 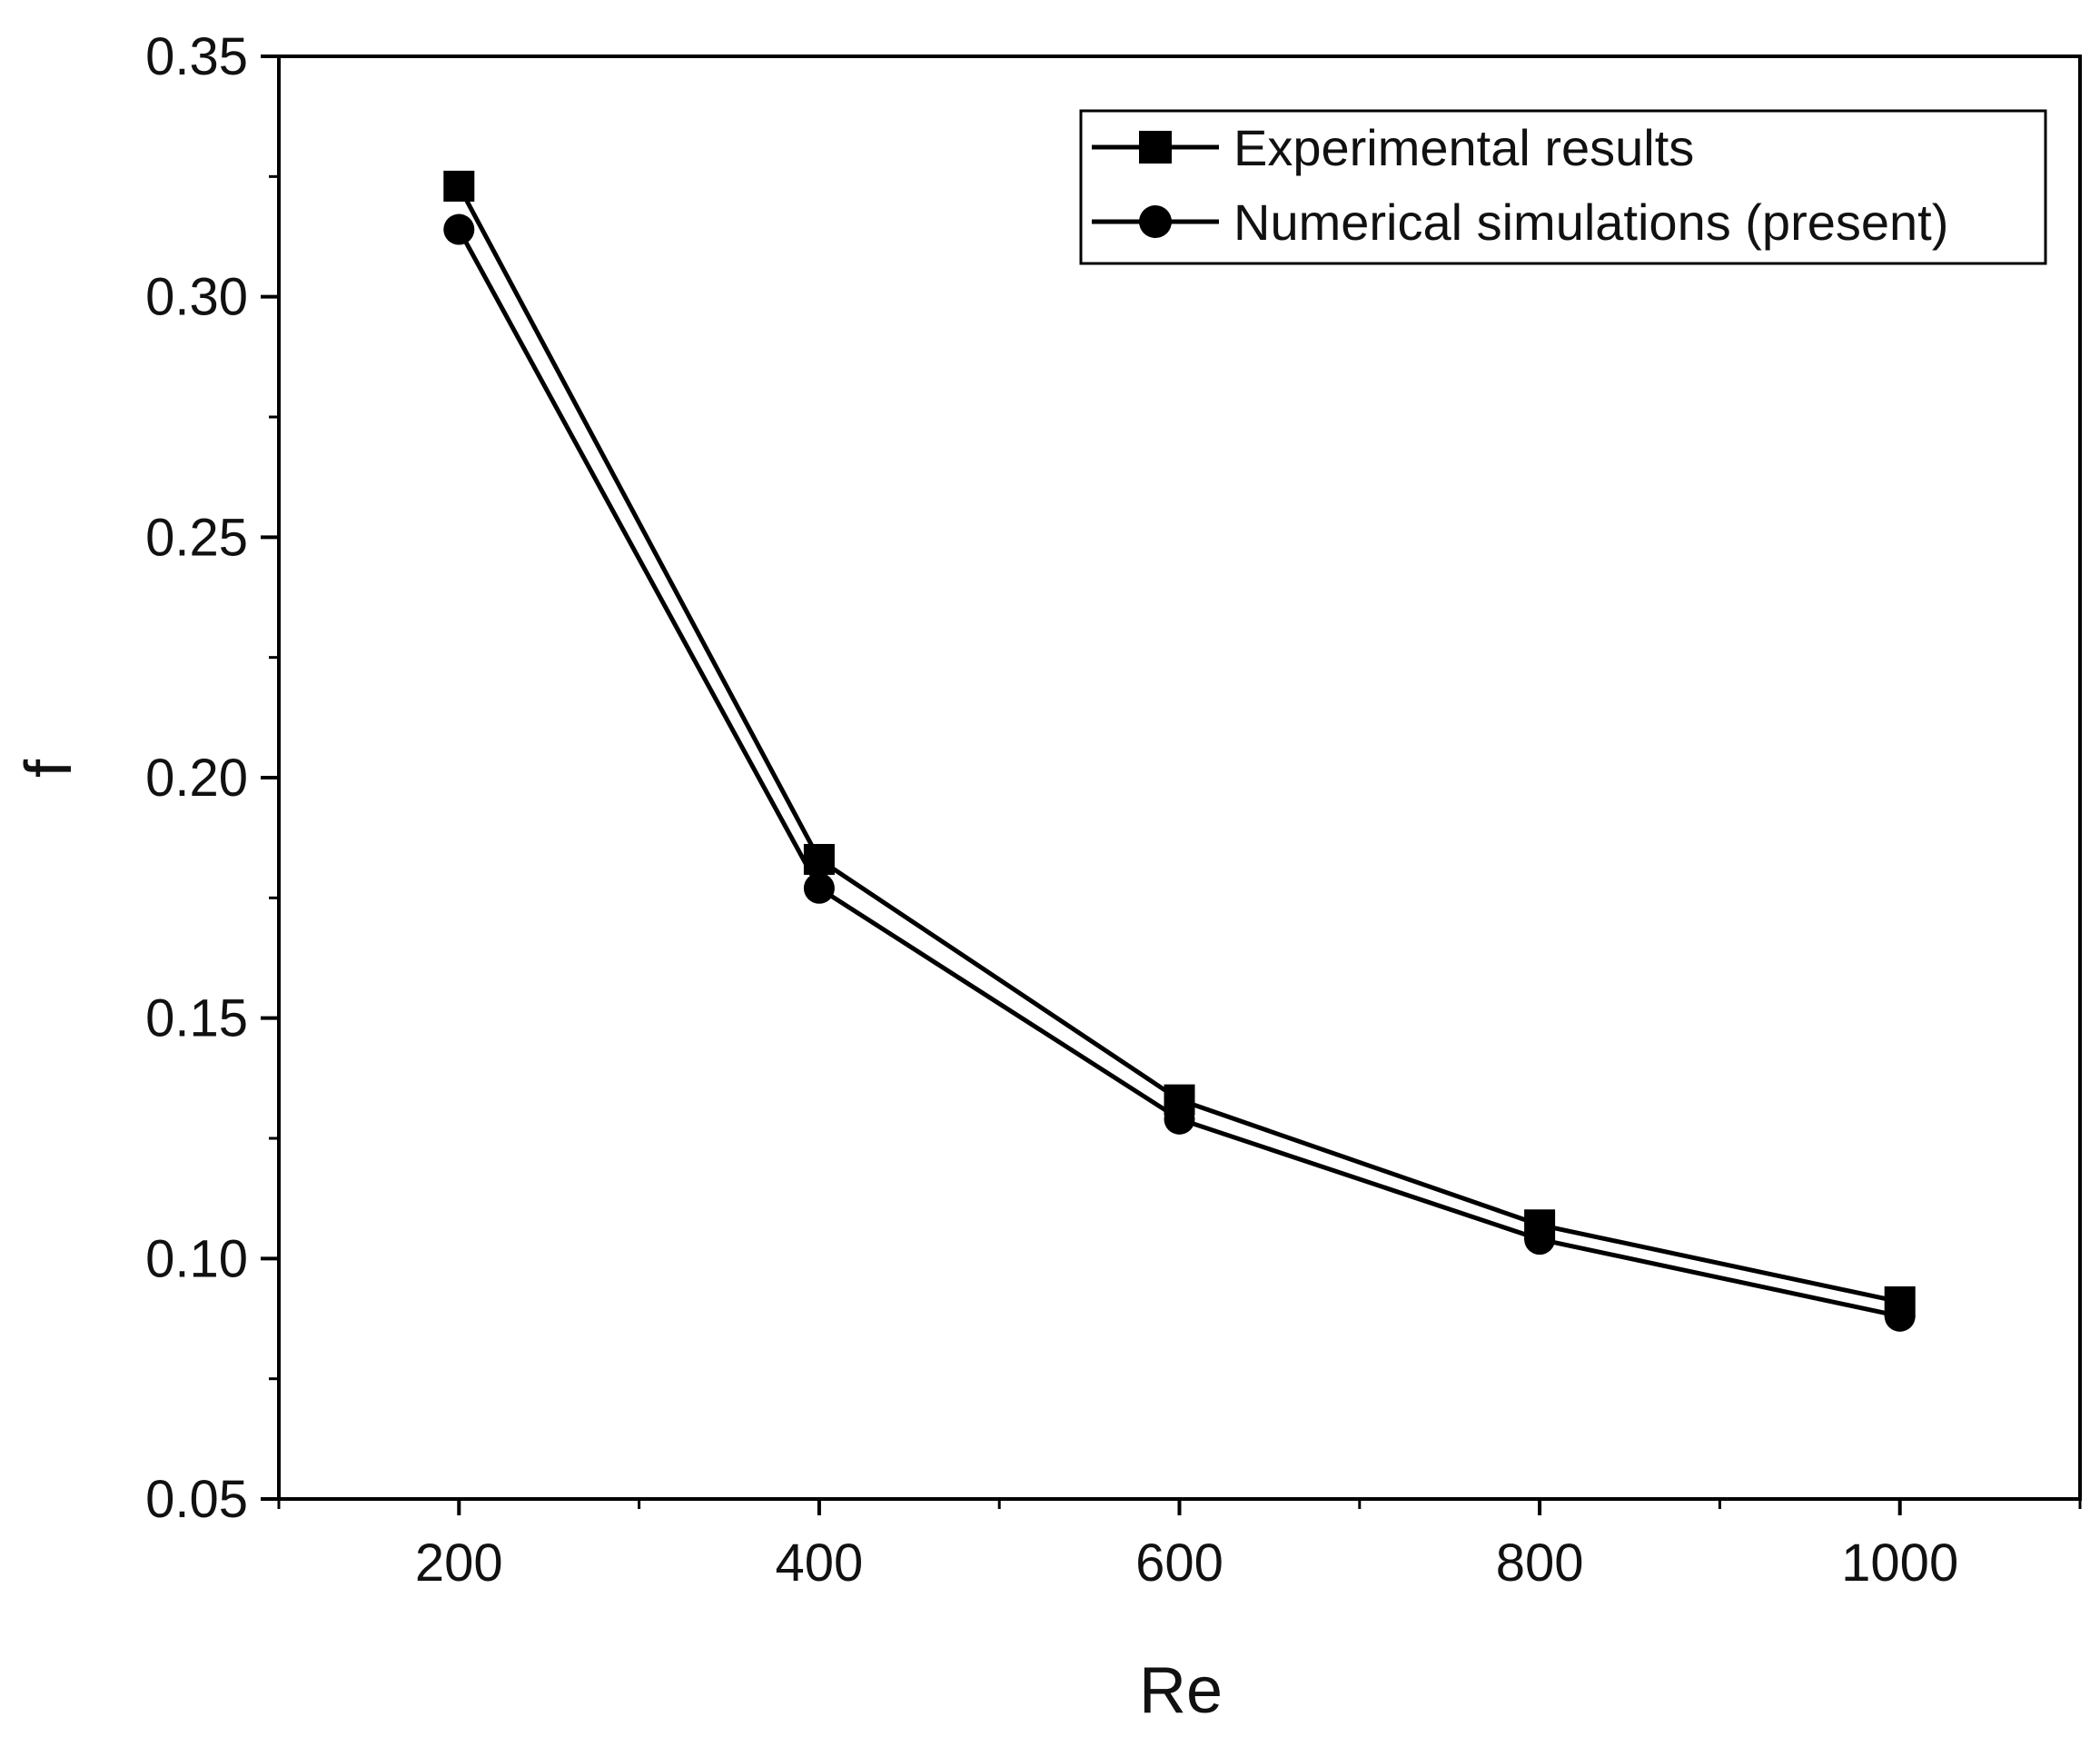 What do you see at coordinates (196, 1258) in the screenshot?
I see `y-tick-label: 0.10` at bounding box center [196, 1258].